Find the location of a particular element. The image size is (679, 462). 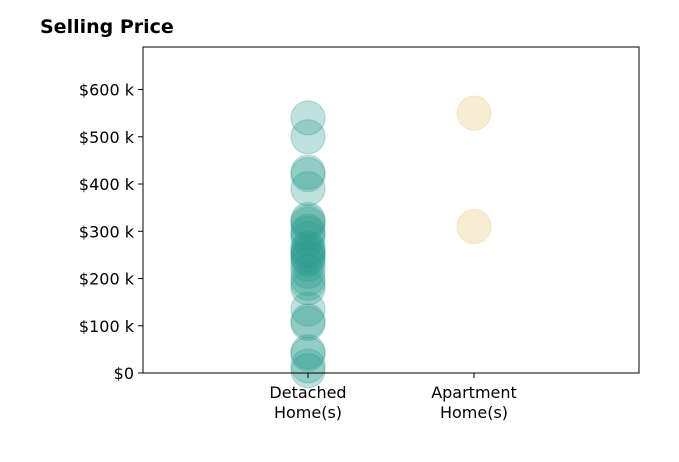

y-tick-label: $100 k is located at coordinates (107, 326).